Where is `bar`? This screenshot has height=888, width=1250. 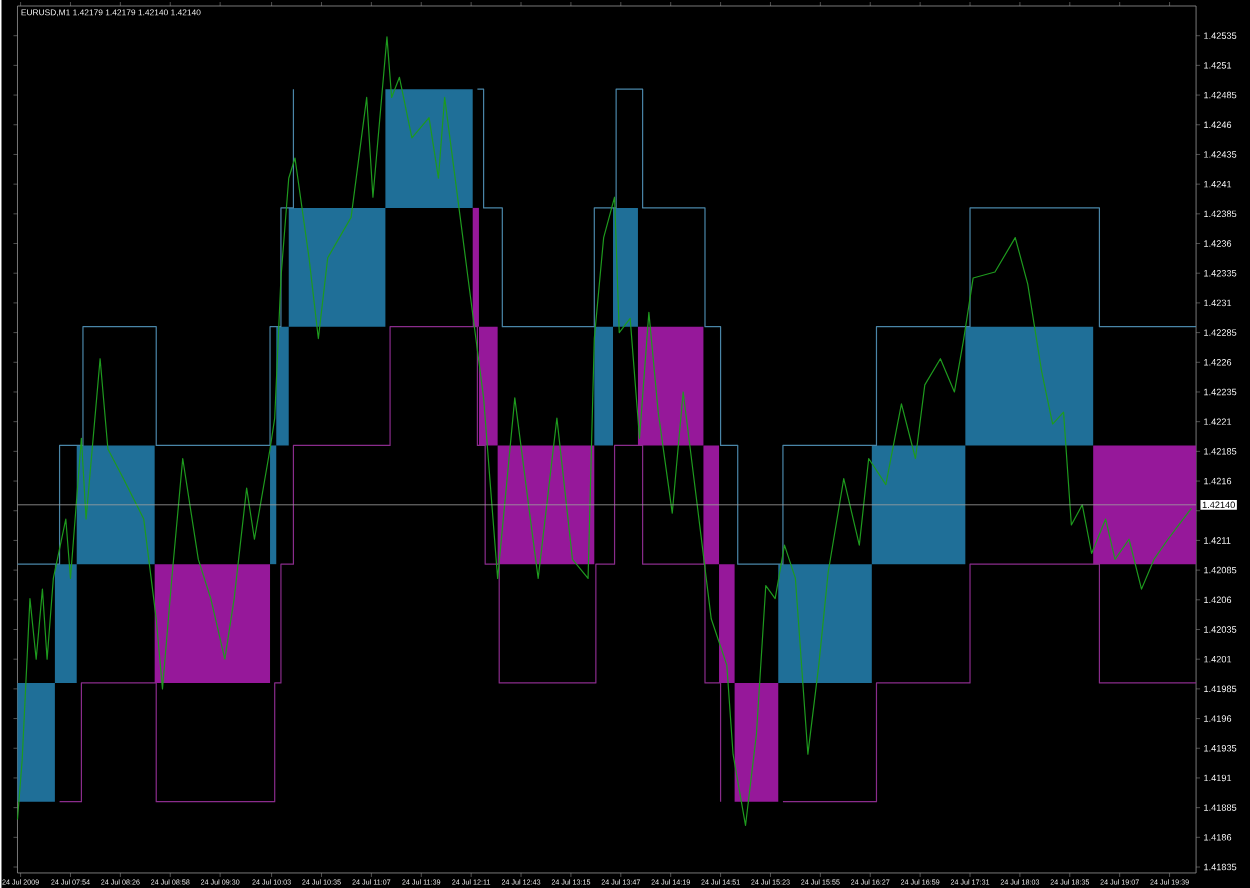 bar is located at coordinates (756, 742).